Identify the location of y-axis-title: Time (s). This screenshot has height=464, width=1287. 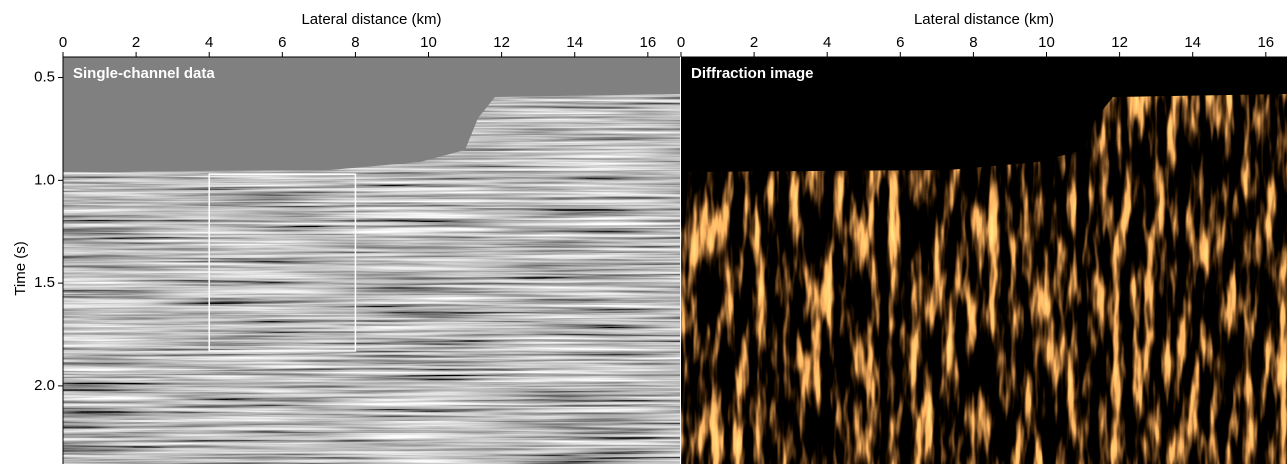
(20, 268).